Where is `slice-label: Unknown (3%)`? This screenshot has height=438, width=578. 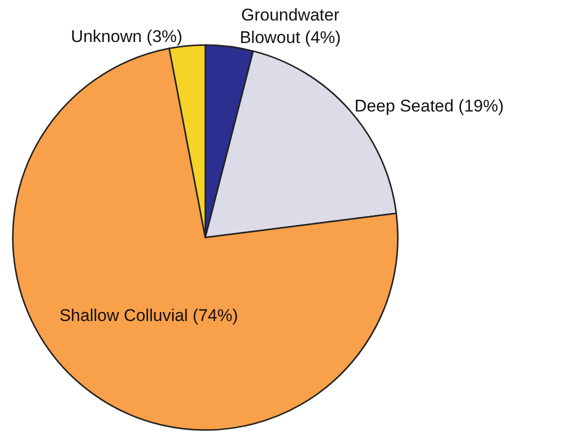 slice-label: Unknown (3%) is located at coordinates (126, 36).